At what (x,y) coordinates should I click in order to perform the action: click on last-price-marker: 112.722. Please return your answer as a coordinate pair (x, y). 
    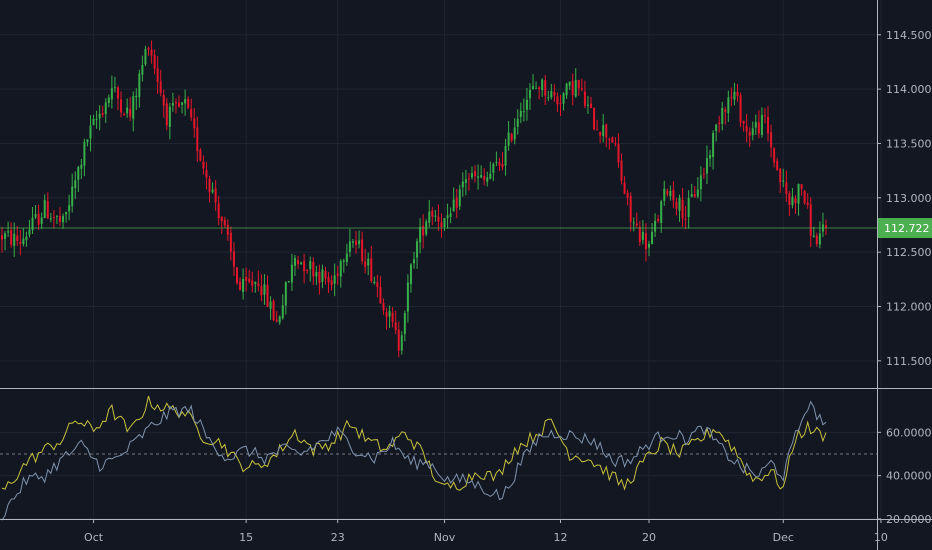
    Looking at the image, I should click on (466, 228).